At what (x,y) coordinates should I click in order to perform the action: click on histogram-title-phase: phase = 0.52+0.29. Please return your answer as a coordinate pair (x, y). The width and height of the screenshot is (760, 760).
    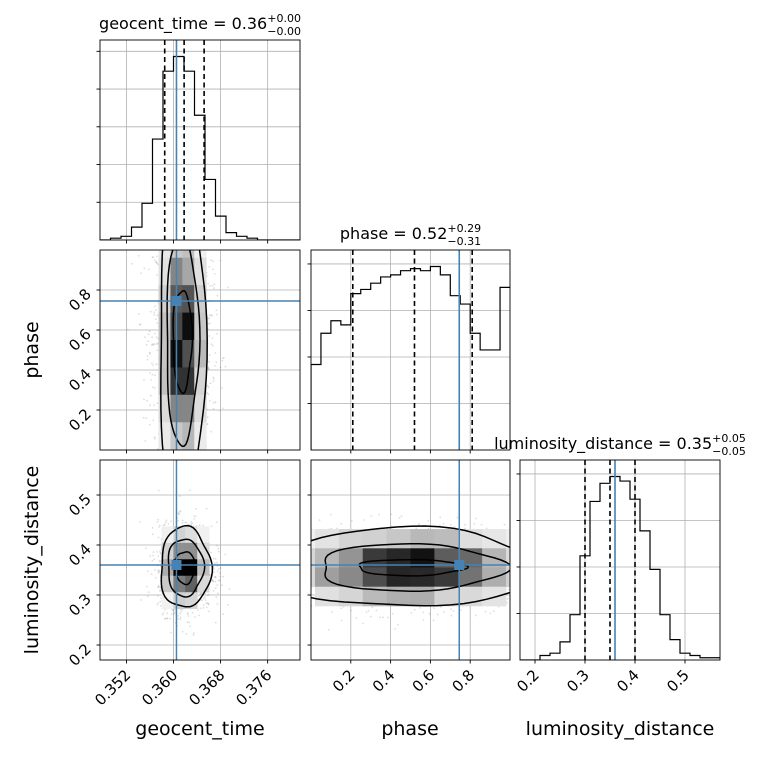
    Looking at the image, I should click on (410, 232).